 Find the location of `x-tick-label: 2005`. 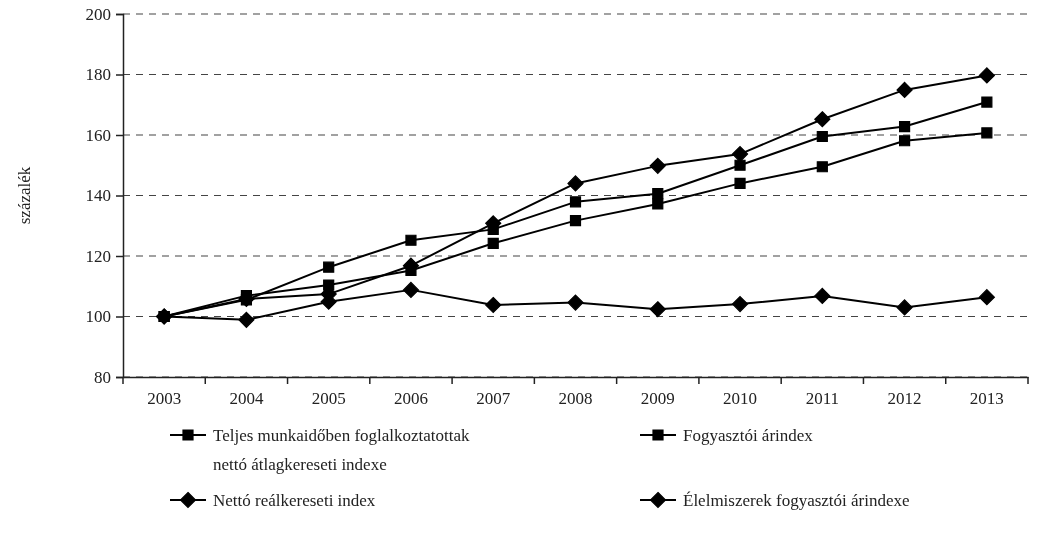

x-tick-label: 2005 is located at coordinates (328, 398).